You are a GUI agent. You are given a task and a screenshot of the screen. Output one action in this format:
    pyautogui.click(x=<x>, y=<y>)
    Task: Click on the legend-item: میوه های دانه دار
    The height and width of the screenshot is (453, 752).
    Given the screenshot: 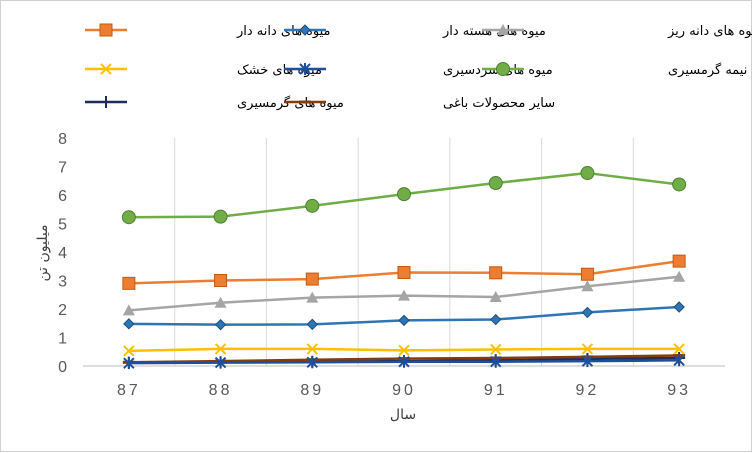 What is the action you would take?
    pyautogui.click(x=207, y=31)
    